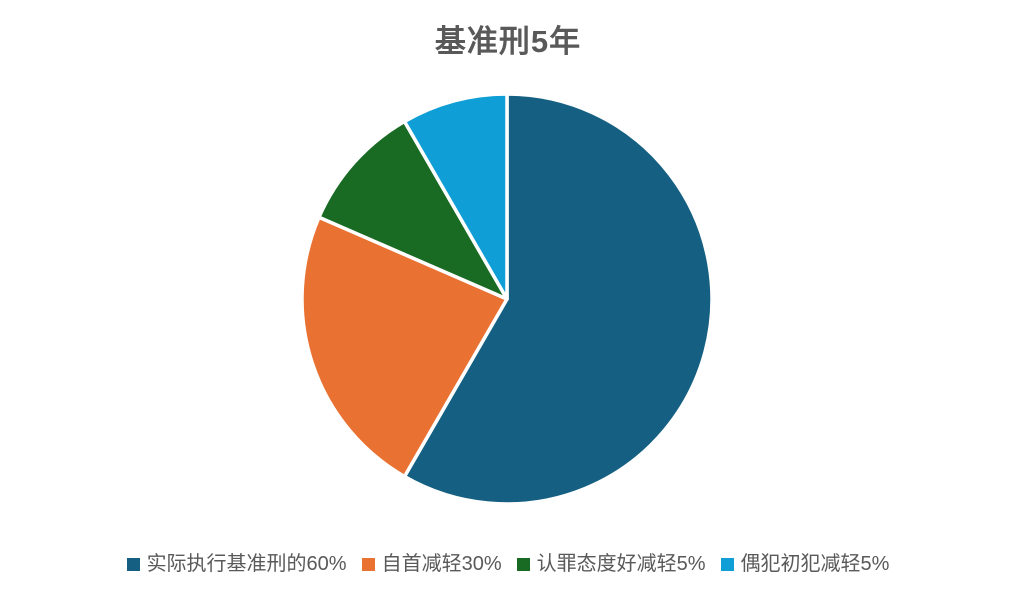 Image resolution: width=1016 pixels, height=589 pixels. What do you see at coordinates (508, 41) in the screenshot?
I see `chart-title: 基准刑5年` at bounding box center [508, 41].